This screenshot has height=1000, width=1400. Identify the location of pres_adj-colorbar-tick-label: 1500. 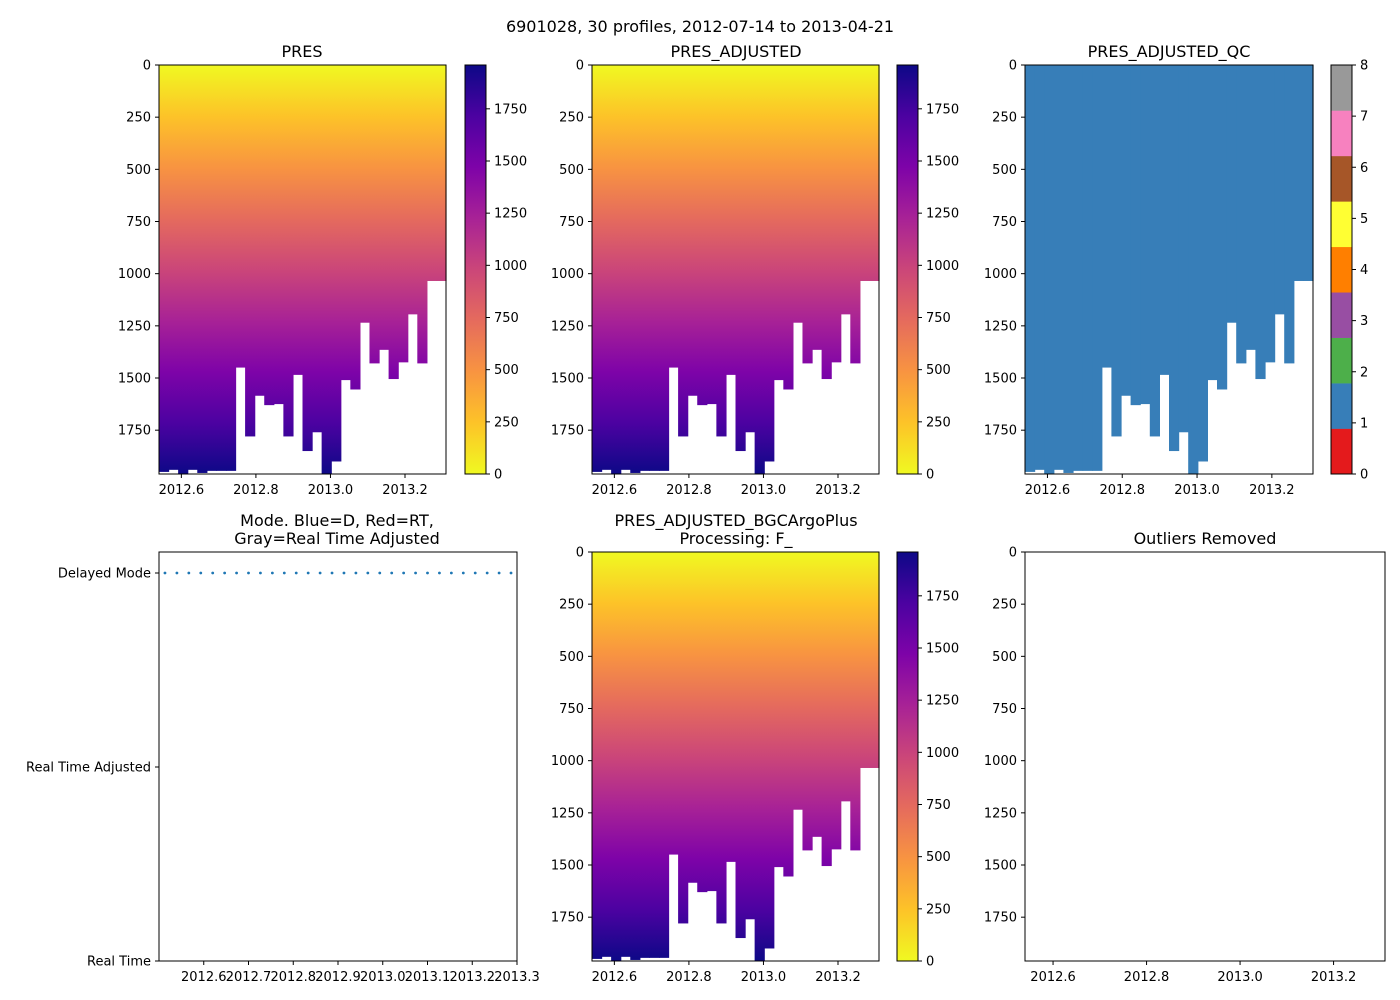
(942, 161).